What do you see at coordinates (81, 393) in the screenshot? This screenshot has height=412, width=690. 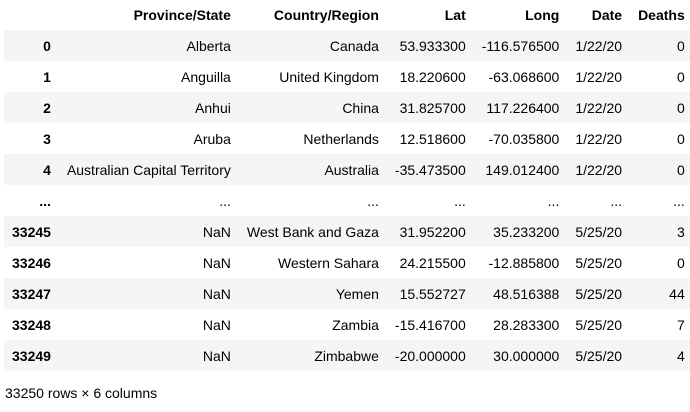 I see `table-summary: 33250 rows × 6 columns` at bounding box center [81, 393].